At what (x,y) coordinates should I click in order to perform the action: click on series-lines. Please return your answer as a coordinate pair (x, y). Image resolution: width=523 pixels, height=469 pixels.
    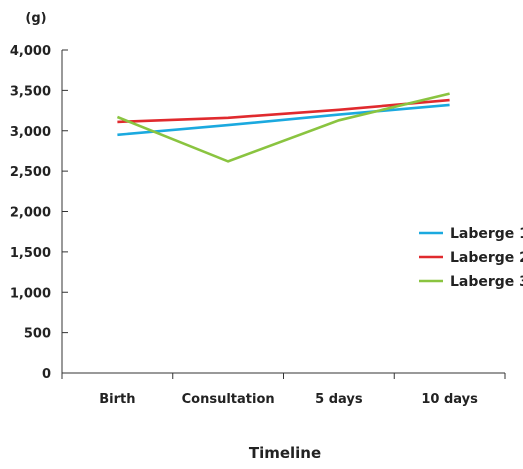
    Looking at the image, I should click on (283, 127).